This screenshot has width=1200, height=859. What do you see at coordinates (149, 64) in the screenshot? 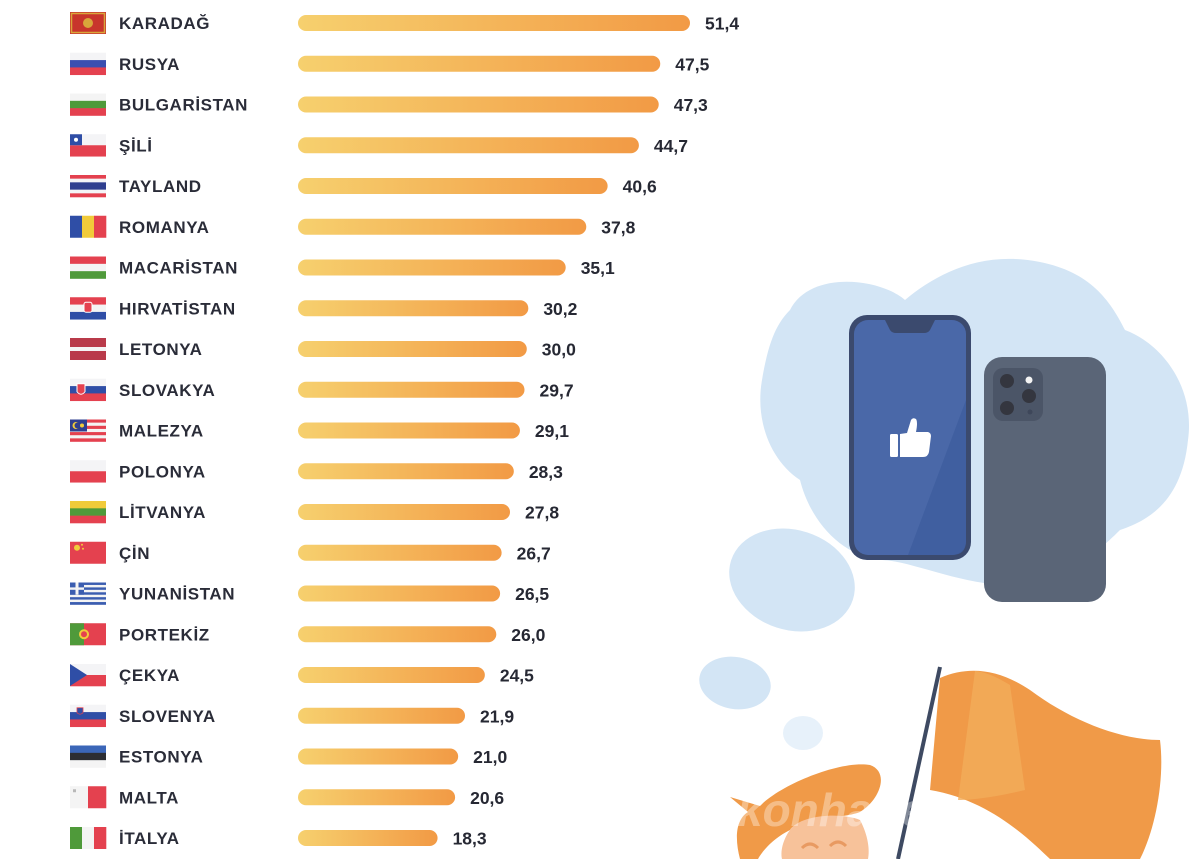
I see `category-label: RUSYA` at bounding box center [149, 64].